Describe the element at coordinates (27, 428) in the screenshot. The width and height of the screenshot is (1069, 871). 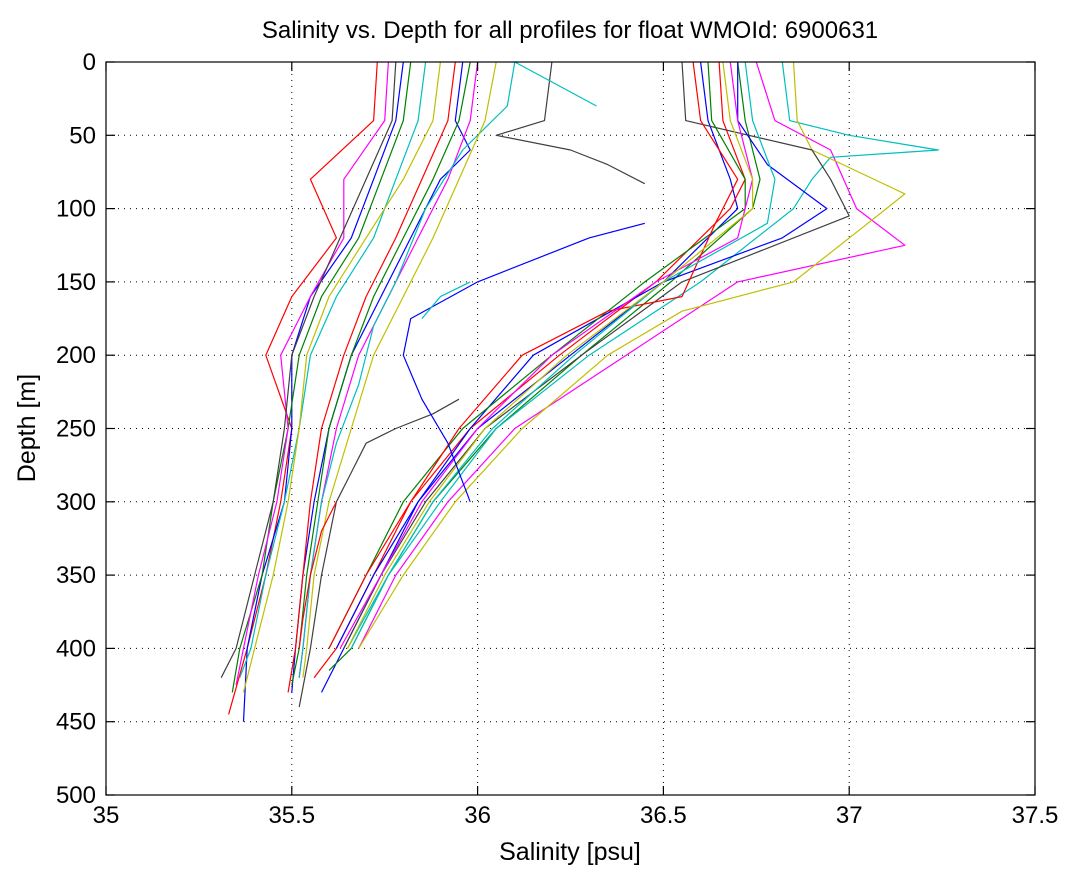
I see `y-axis-label: Depth [m]` at that location.